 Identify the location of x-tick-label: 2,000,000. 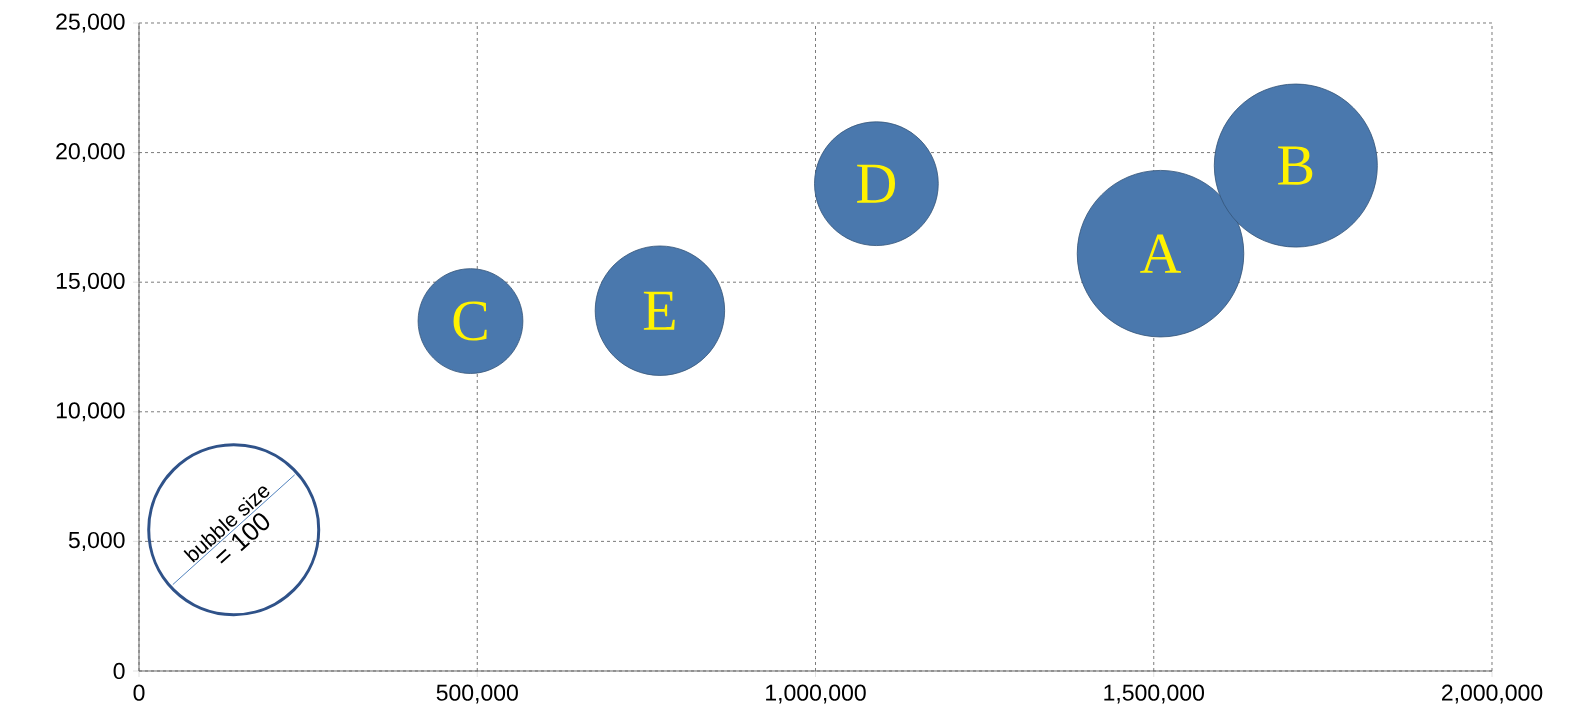
(1492, 694).